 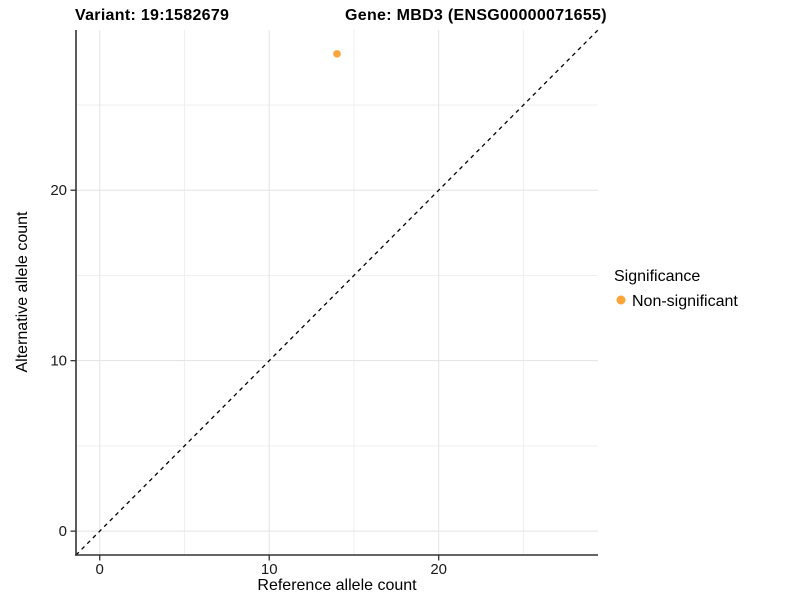 I want to click on x-axis-ticks: 0 10 20, so click(x=271, y=566).